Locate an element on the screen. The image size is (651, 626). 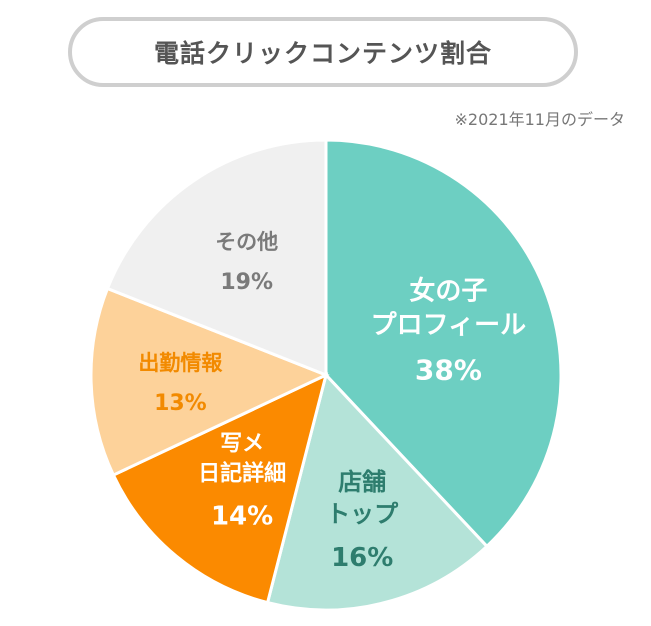
slice-value-1: 16% is located at coordinates (362, 558).